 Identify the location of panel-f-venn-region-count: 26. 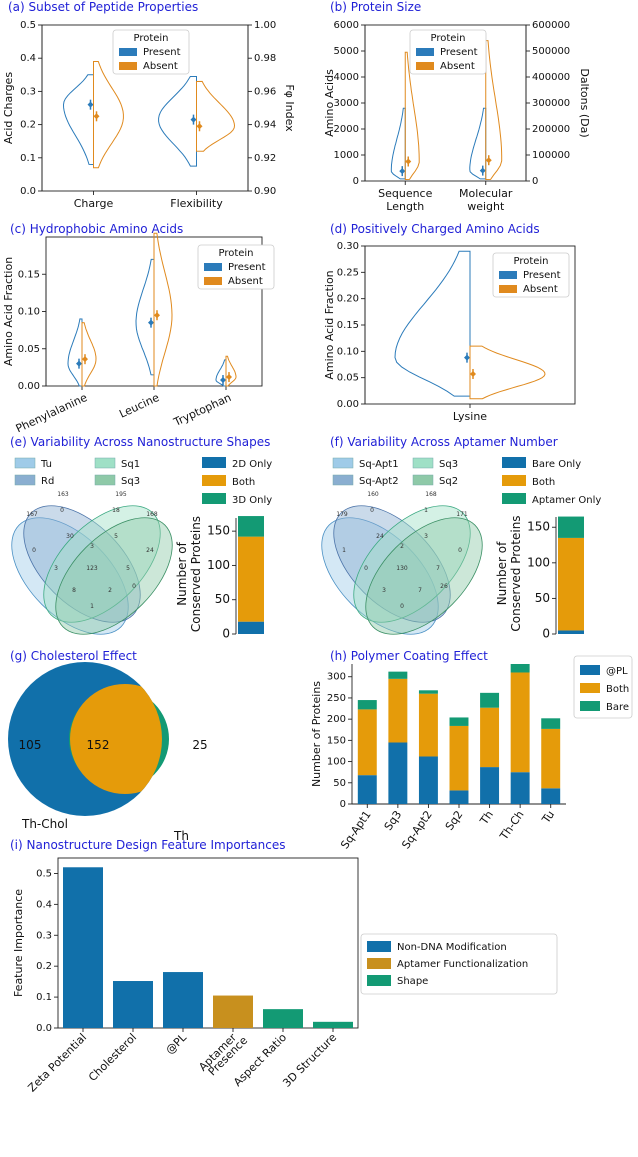
(444, 586).